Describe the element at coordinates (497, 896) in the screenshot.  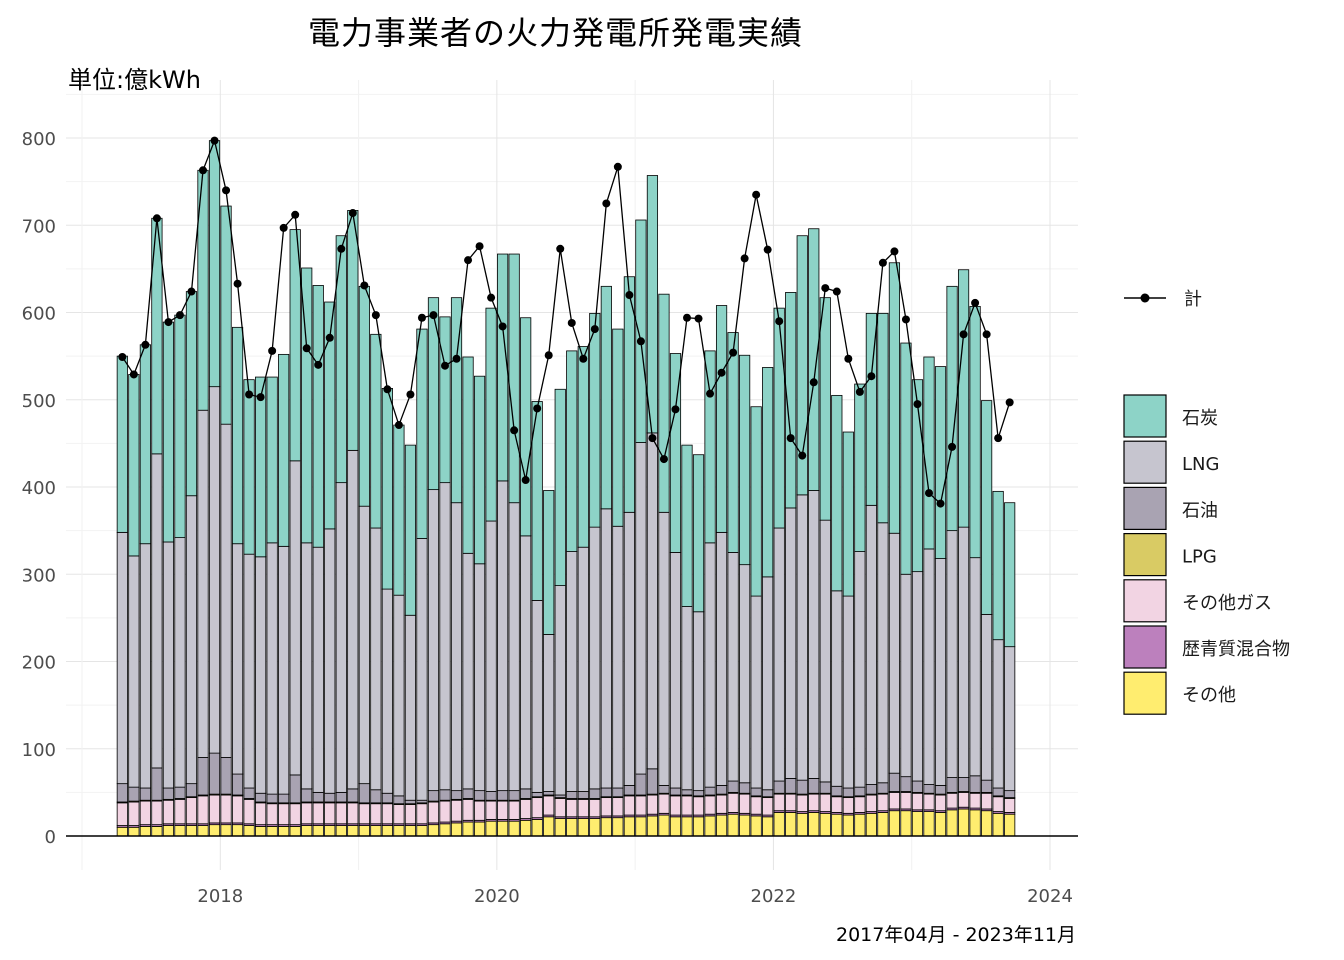
I see `x-tick-label: 2020` at that location.